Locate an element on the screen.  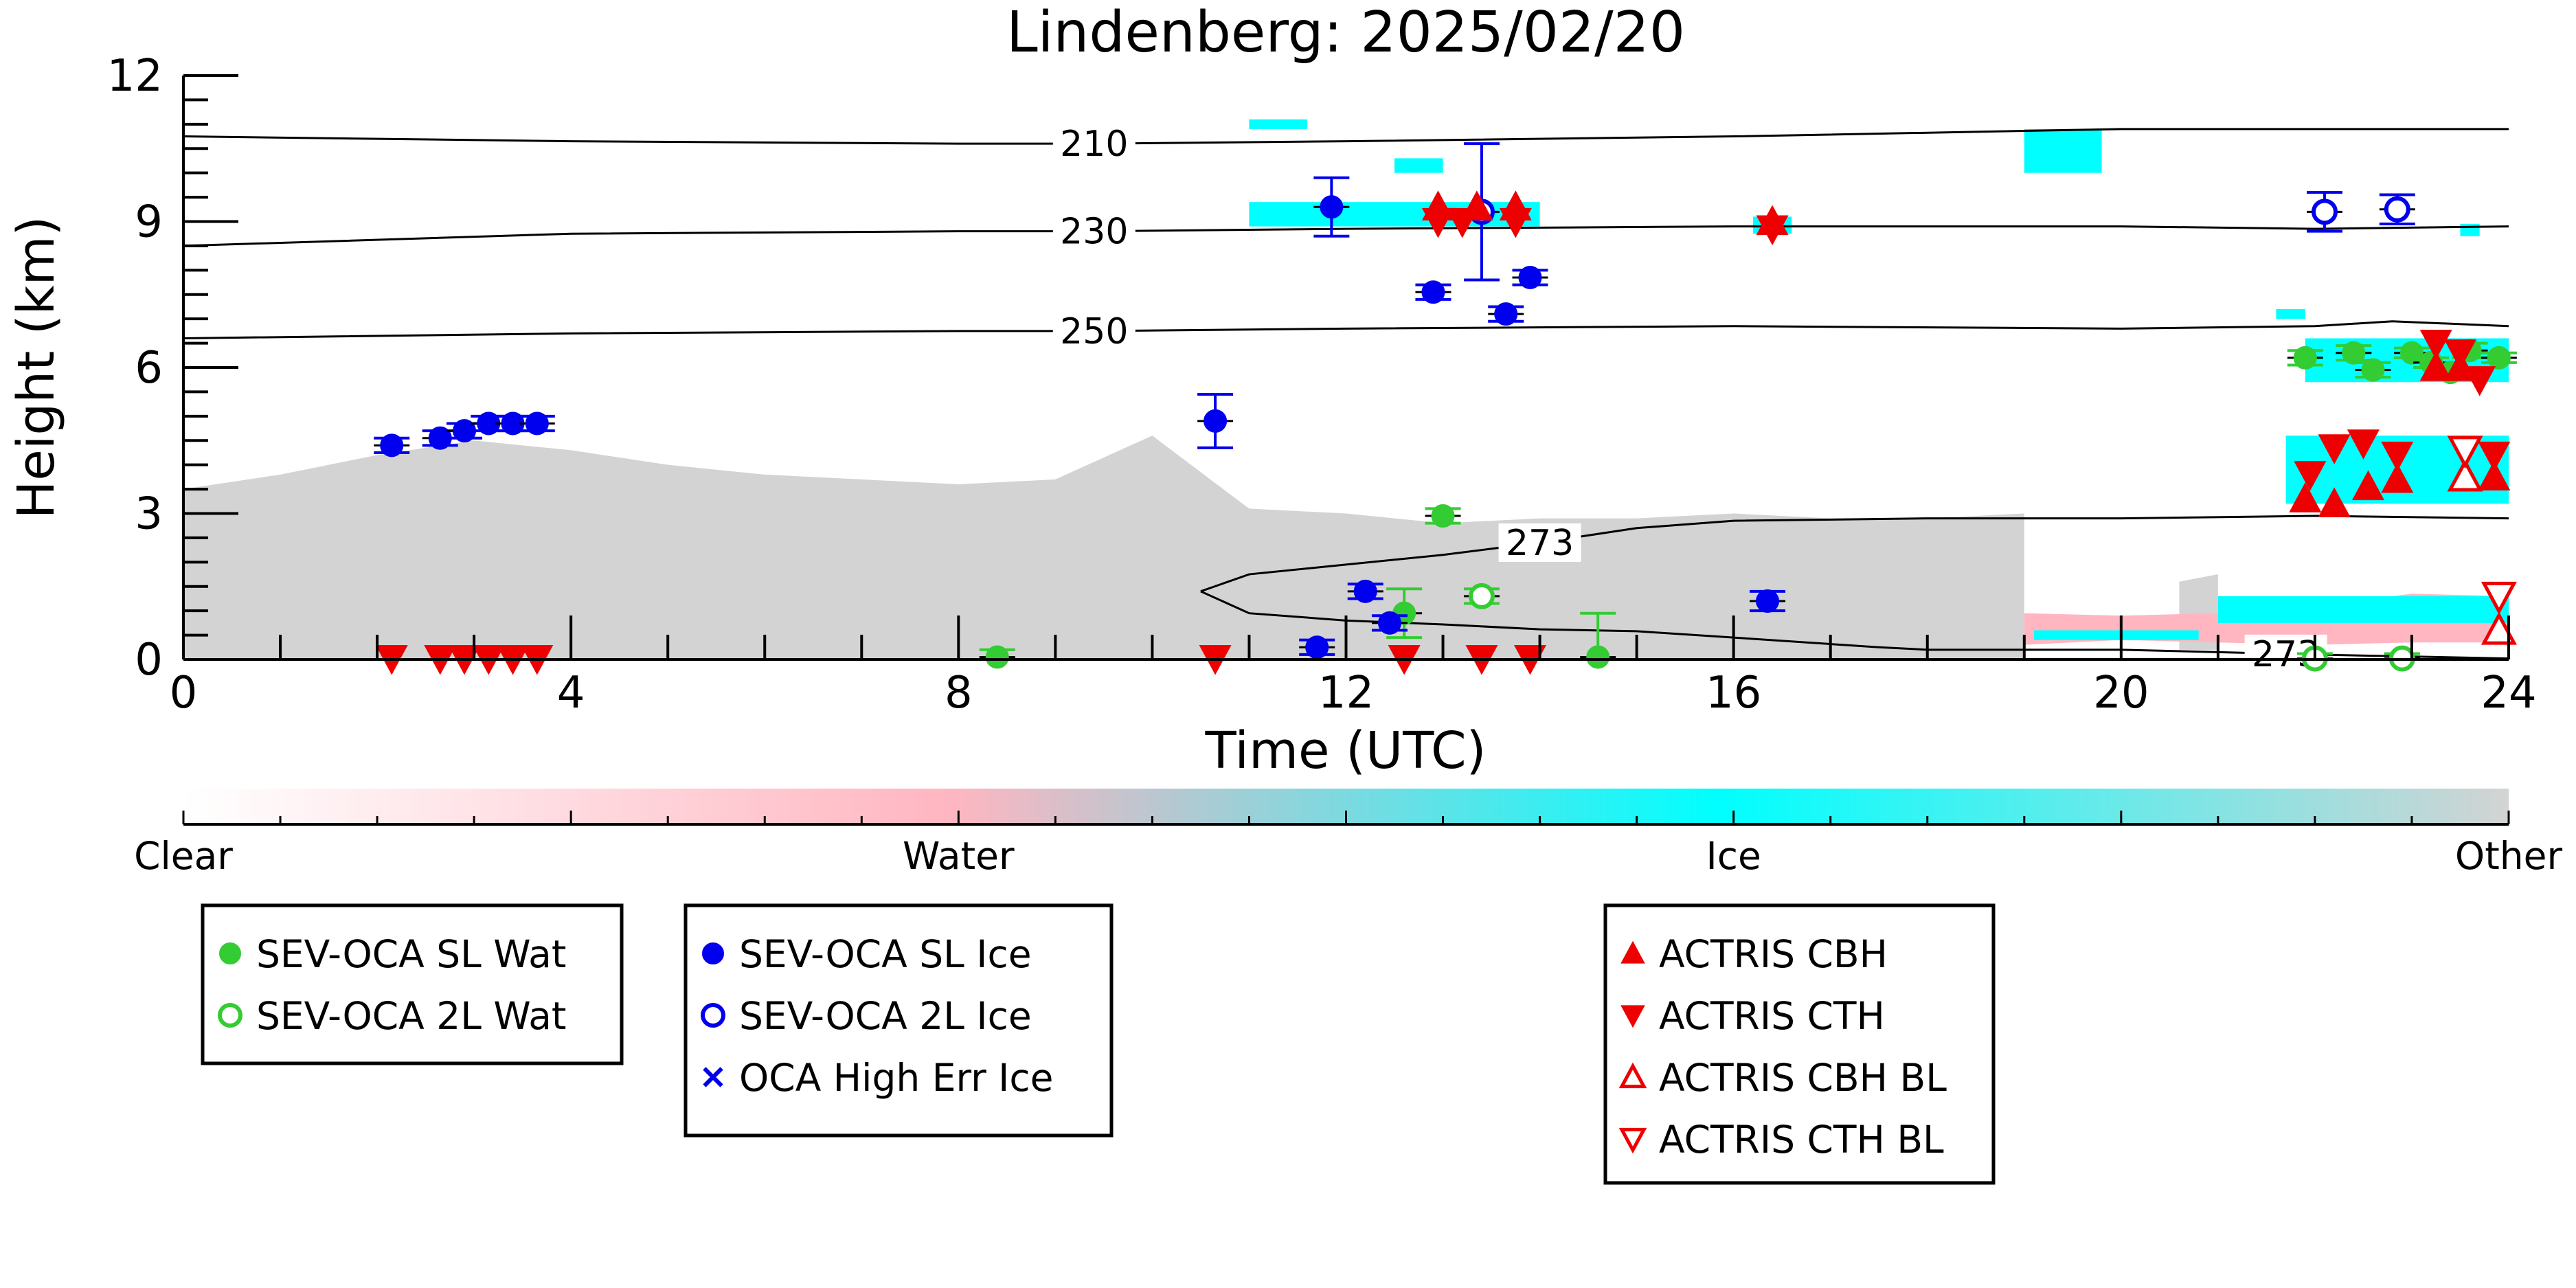
x-tick-label: 4 is located at coordinates (571, 693).